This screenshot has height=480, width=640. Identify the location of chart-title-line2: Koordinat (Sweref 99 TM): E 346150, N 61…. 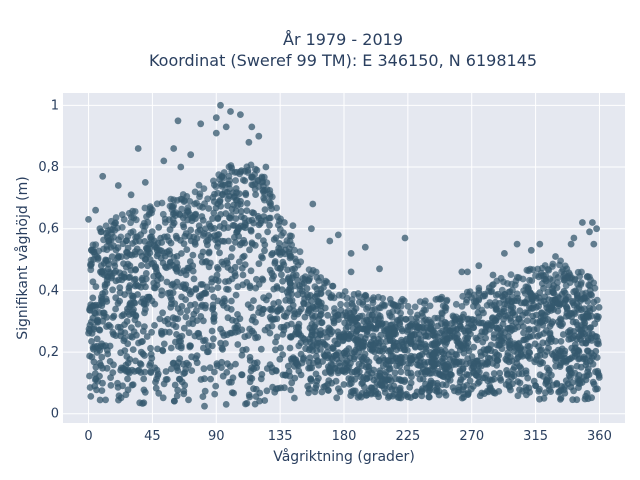
(343, 60).